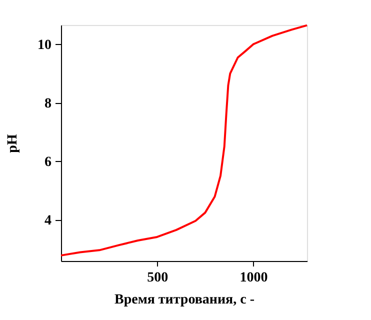 Image resolution: width=371 pixels, height=320 pixels. I want to click on x-tick-label: 500, so click(157, 278).